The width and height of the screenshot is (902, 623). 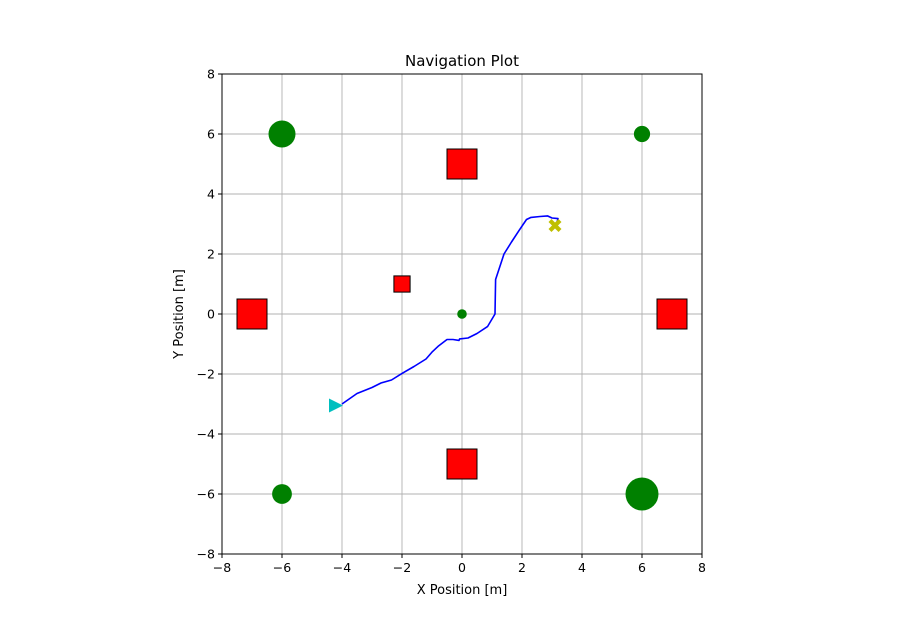 What do you see at coordinates (522, 567) in the screenshot?
I see `x-tick-label: 2` at bounding box center [522, 567].